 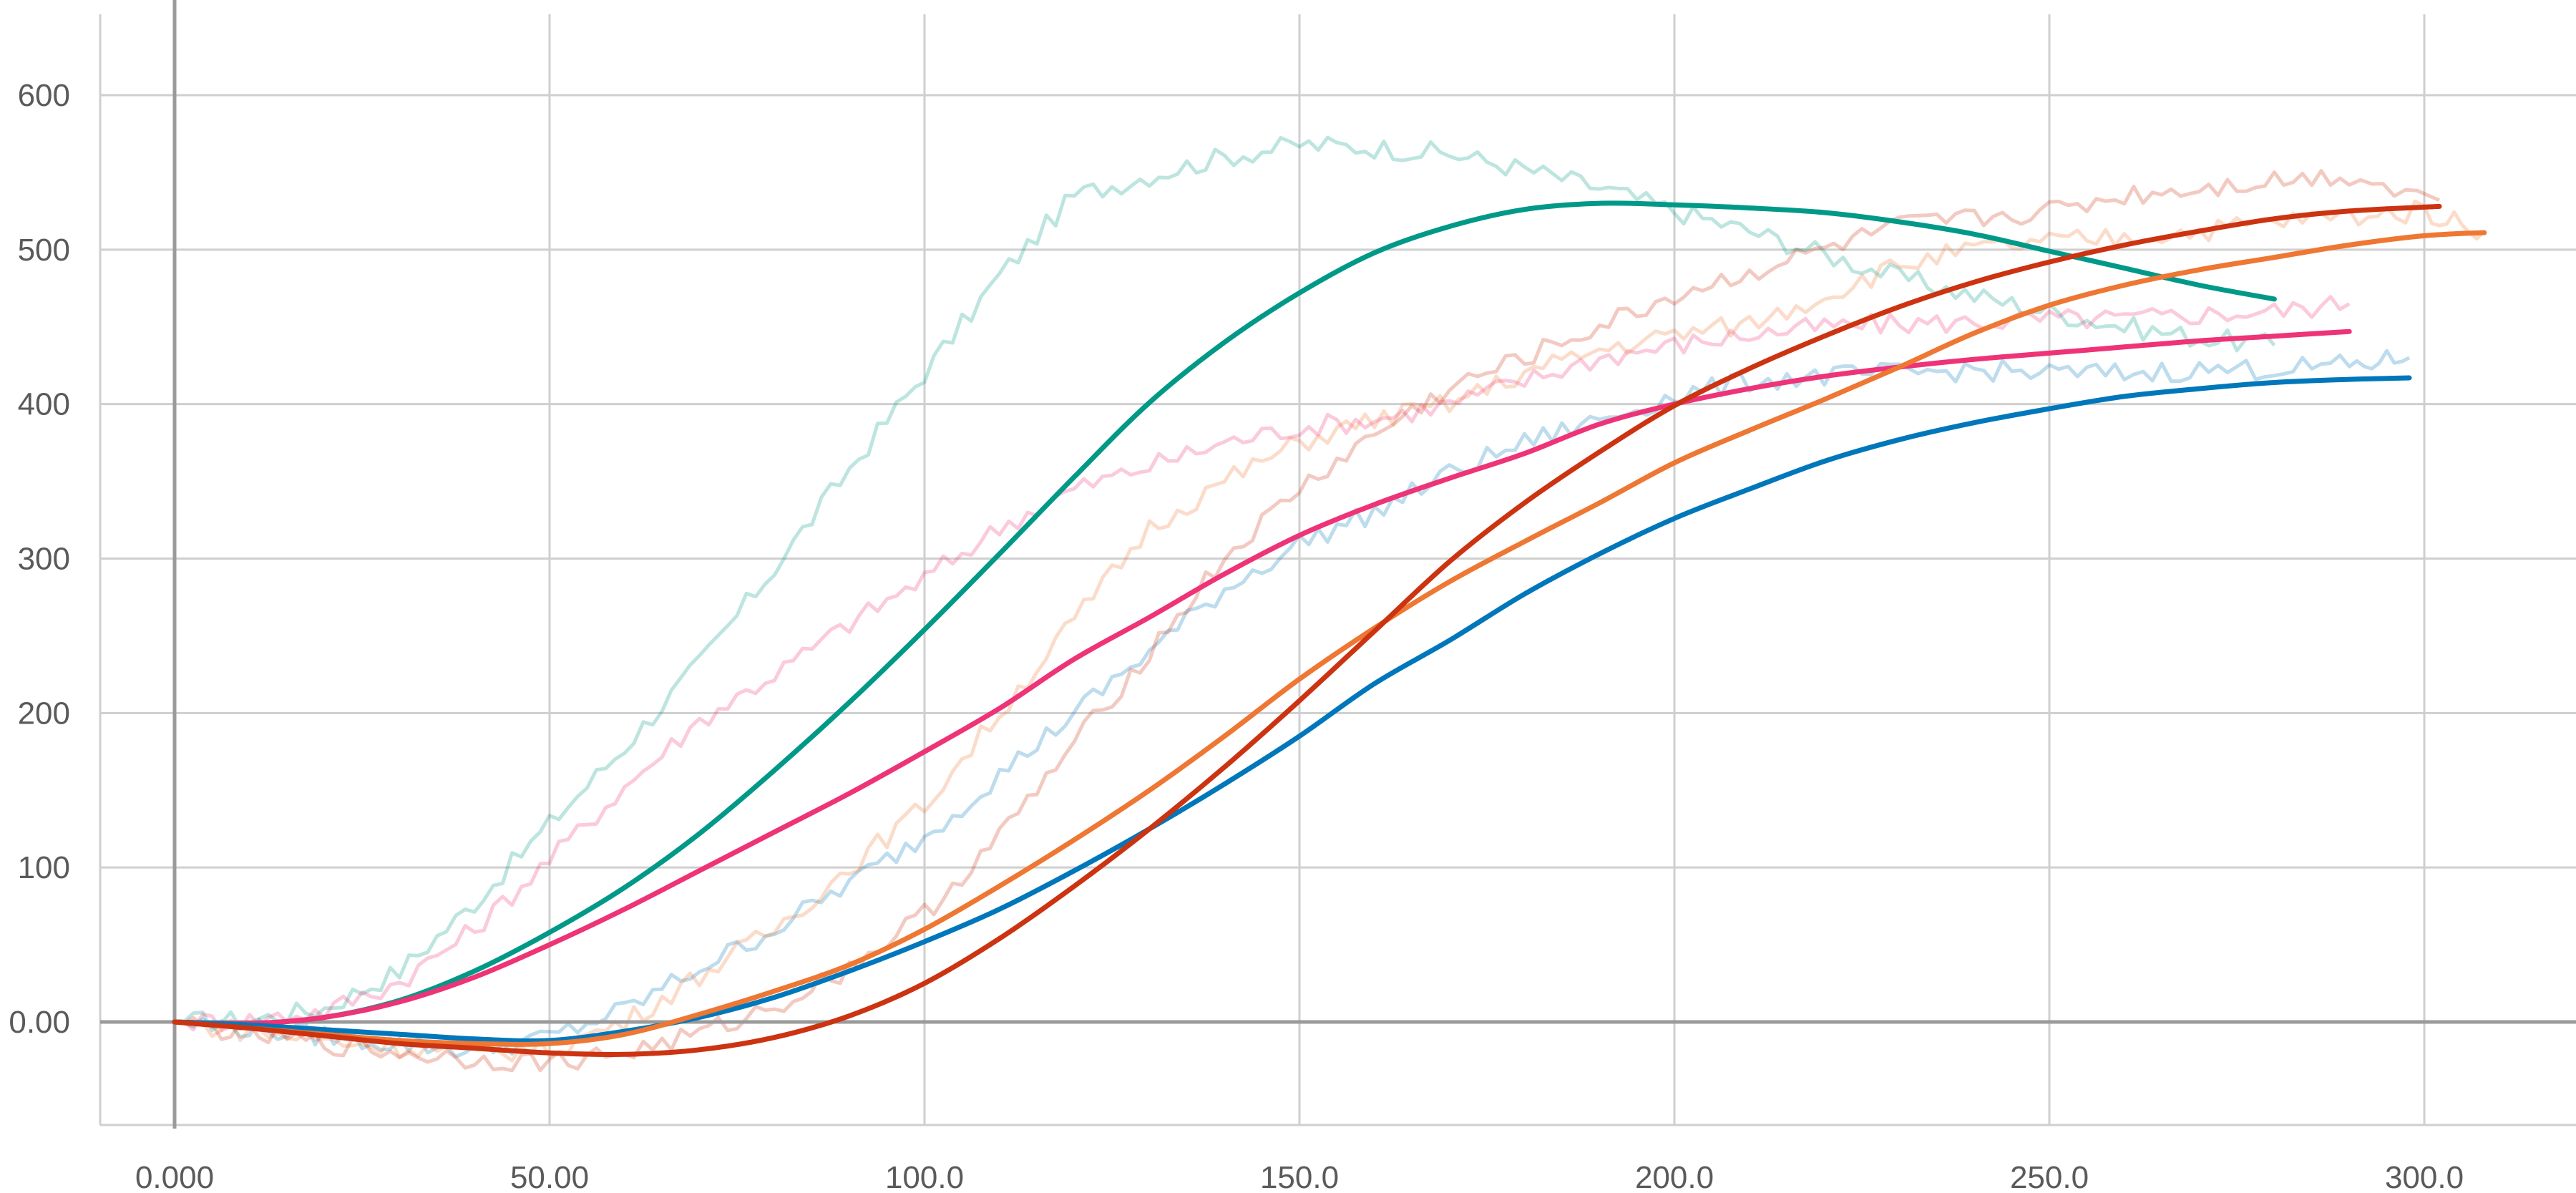 What do you see at coordinates (44, 250) in the screenshot?
I see `y-tick-label: 500` at bounding box center [44, 250].